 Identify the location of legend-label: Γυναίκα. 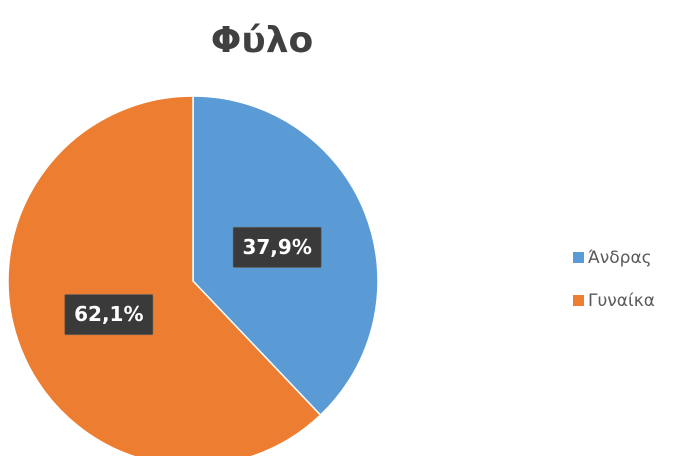
(621, 301).